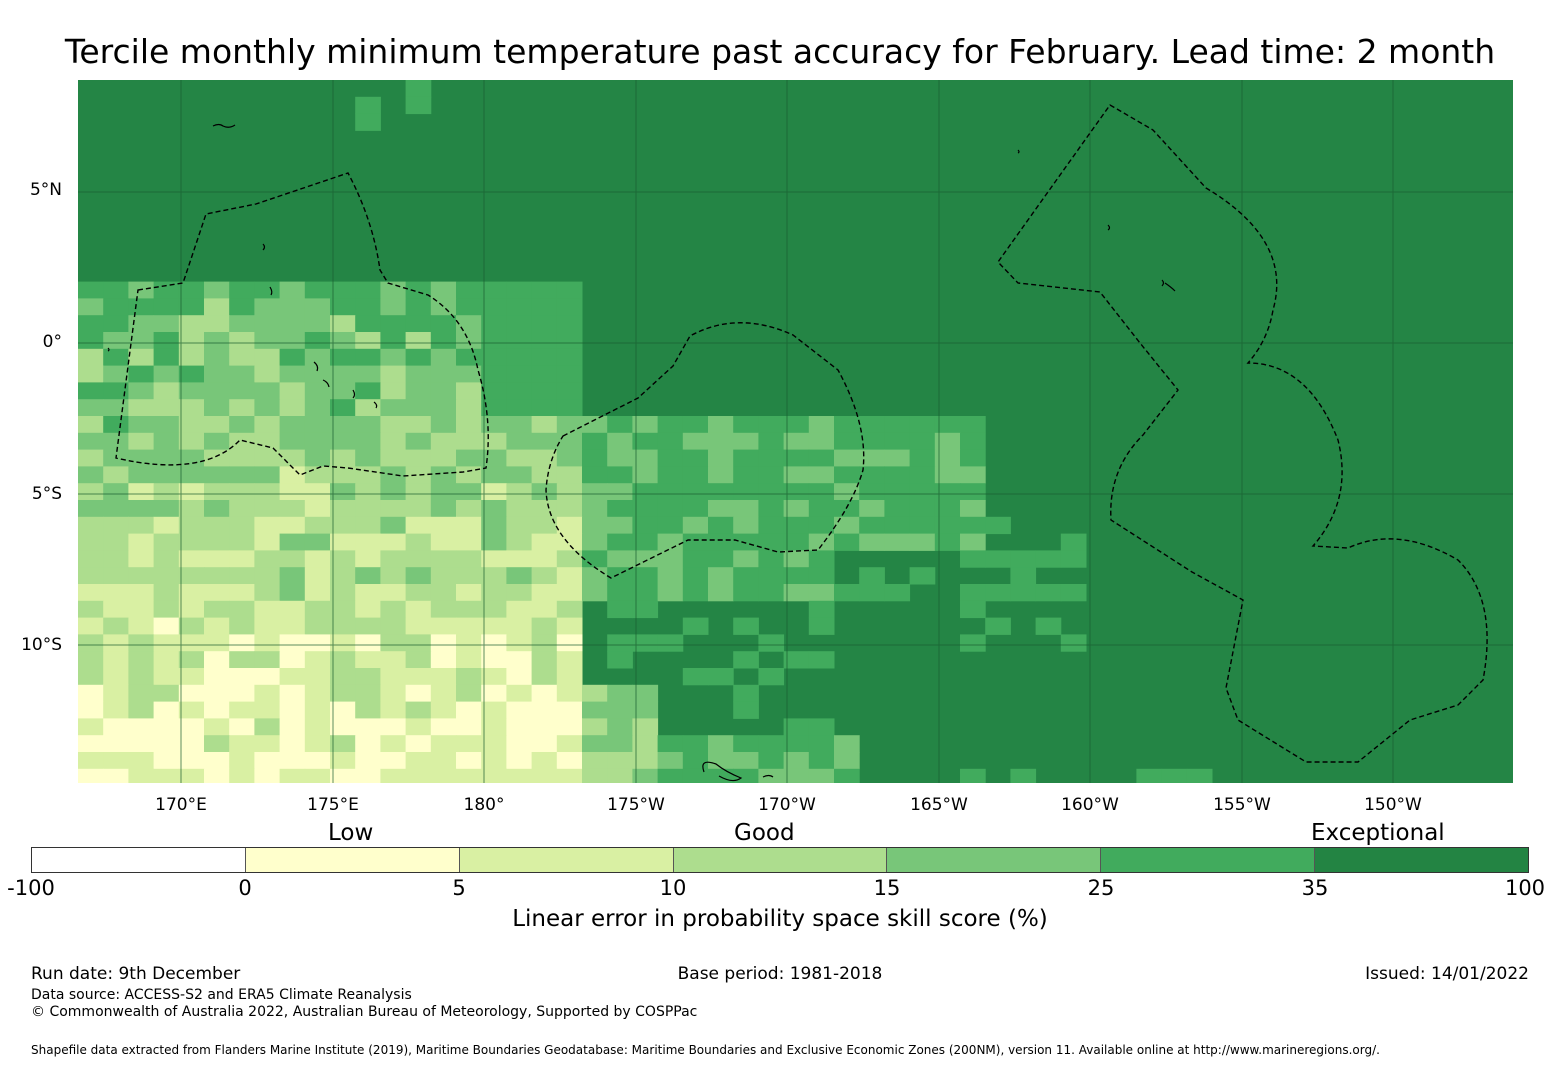 This screenshot has width=1560, height=1065. Describe the element at coordinates (1447, 974) in the screenshot. I see `issued-date: Issued: 14/01/2022` at that location.